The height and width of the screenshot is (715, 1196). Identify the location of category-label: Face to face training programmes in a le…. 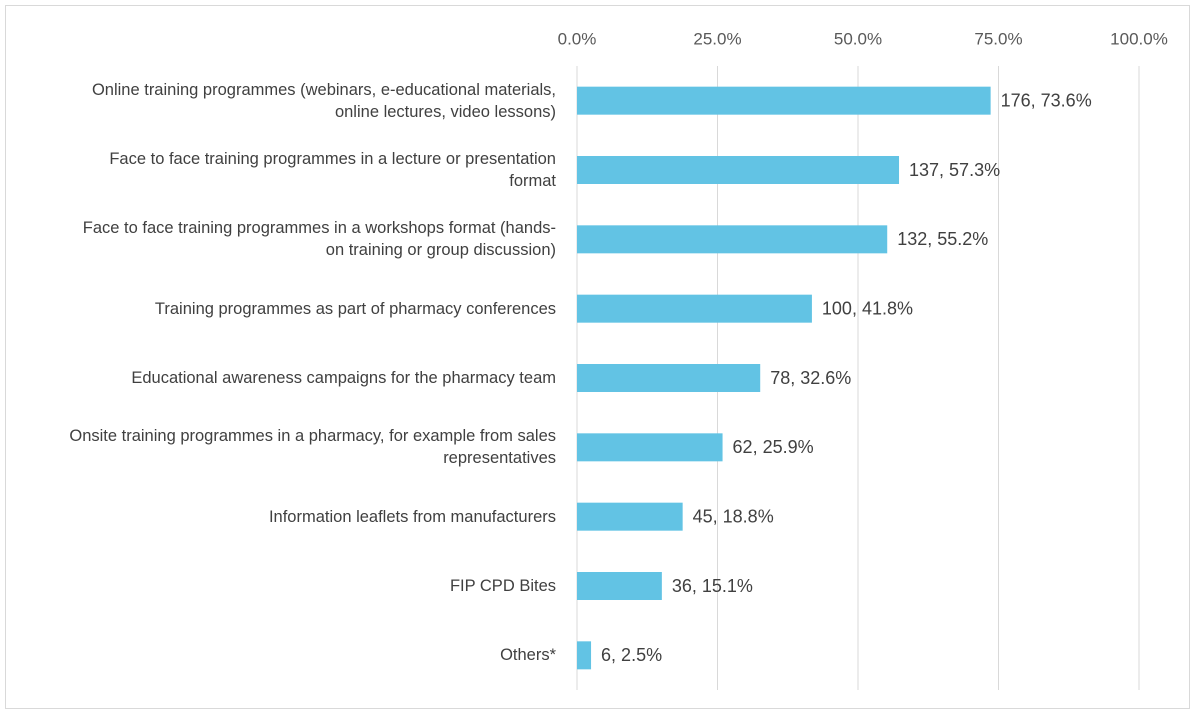
(332, 170).